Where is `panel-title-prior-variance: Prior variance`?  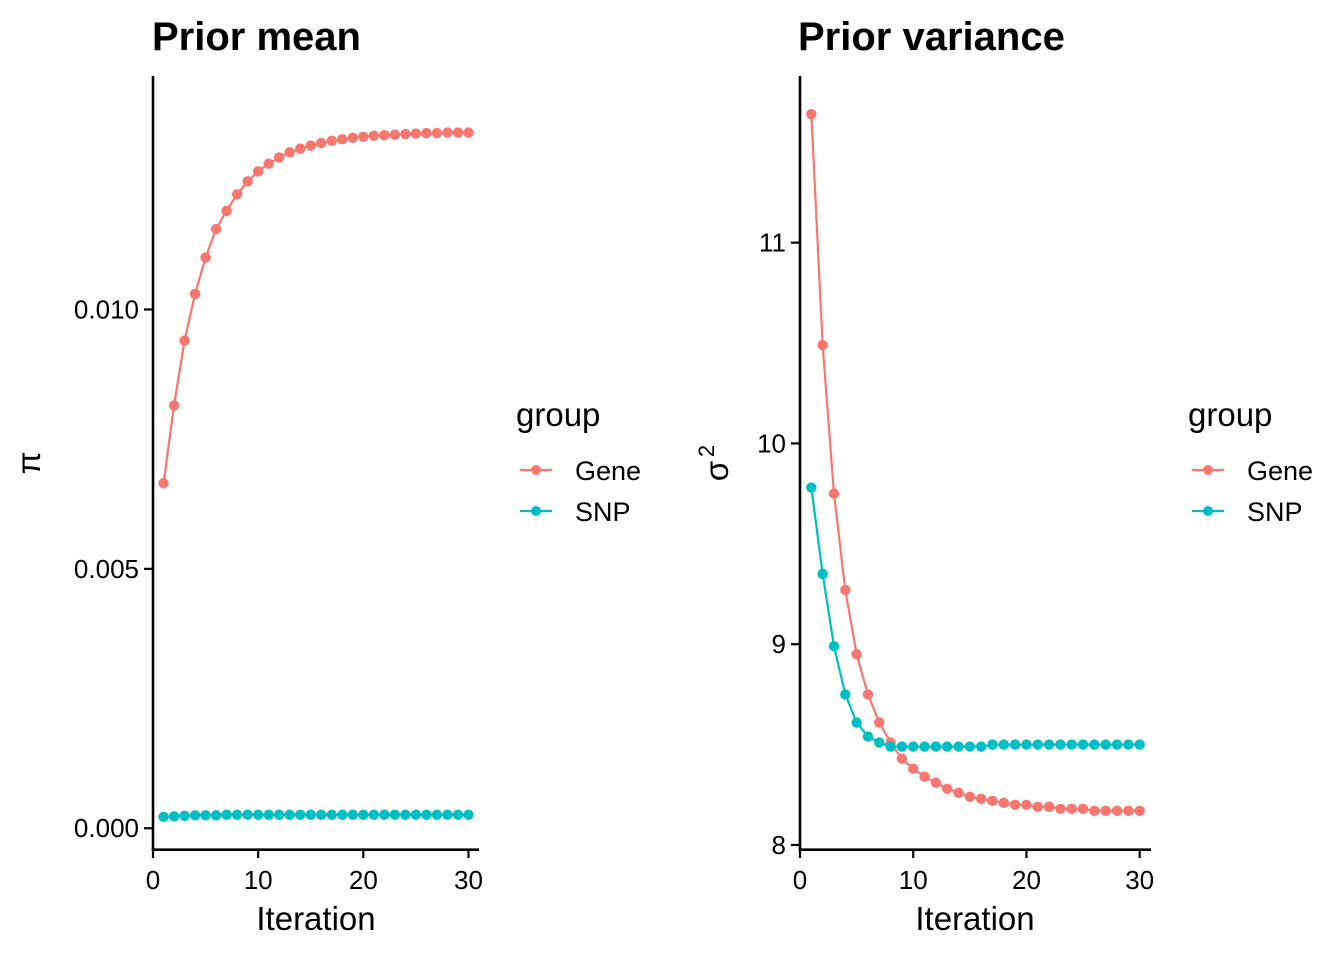
panel-title-prior-variance: Prior variance is located at coordinates (931, 37).